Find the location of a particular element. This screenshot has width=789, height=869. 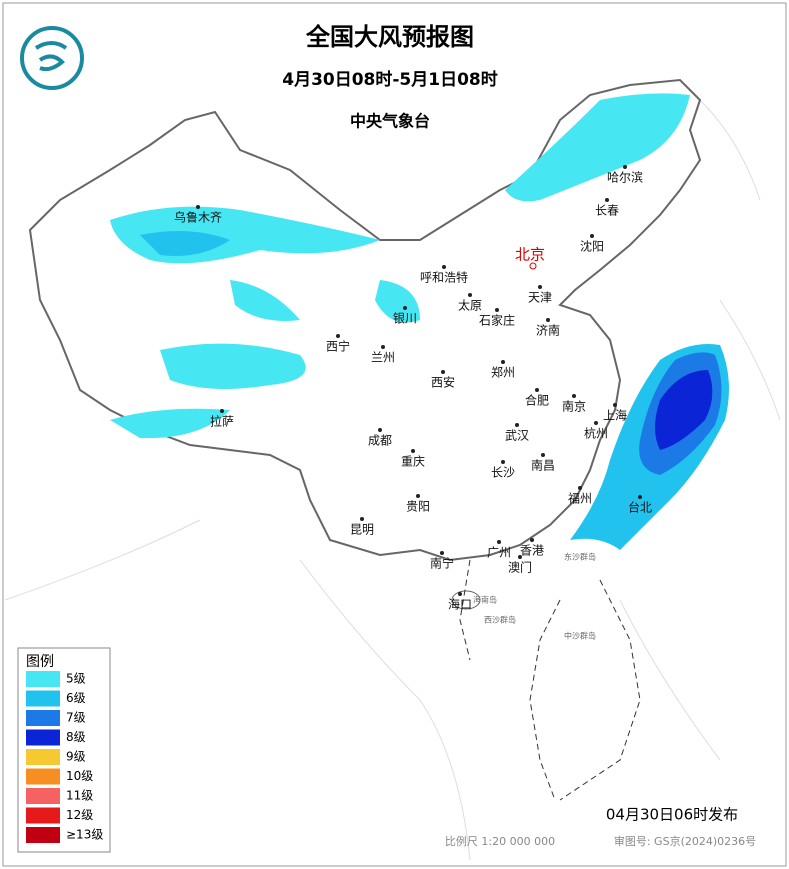

city-label: 西宁 is located at coordinates (338, 346).